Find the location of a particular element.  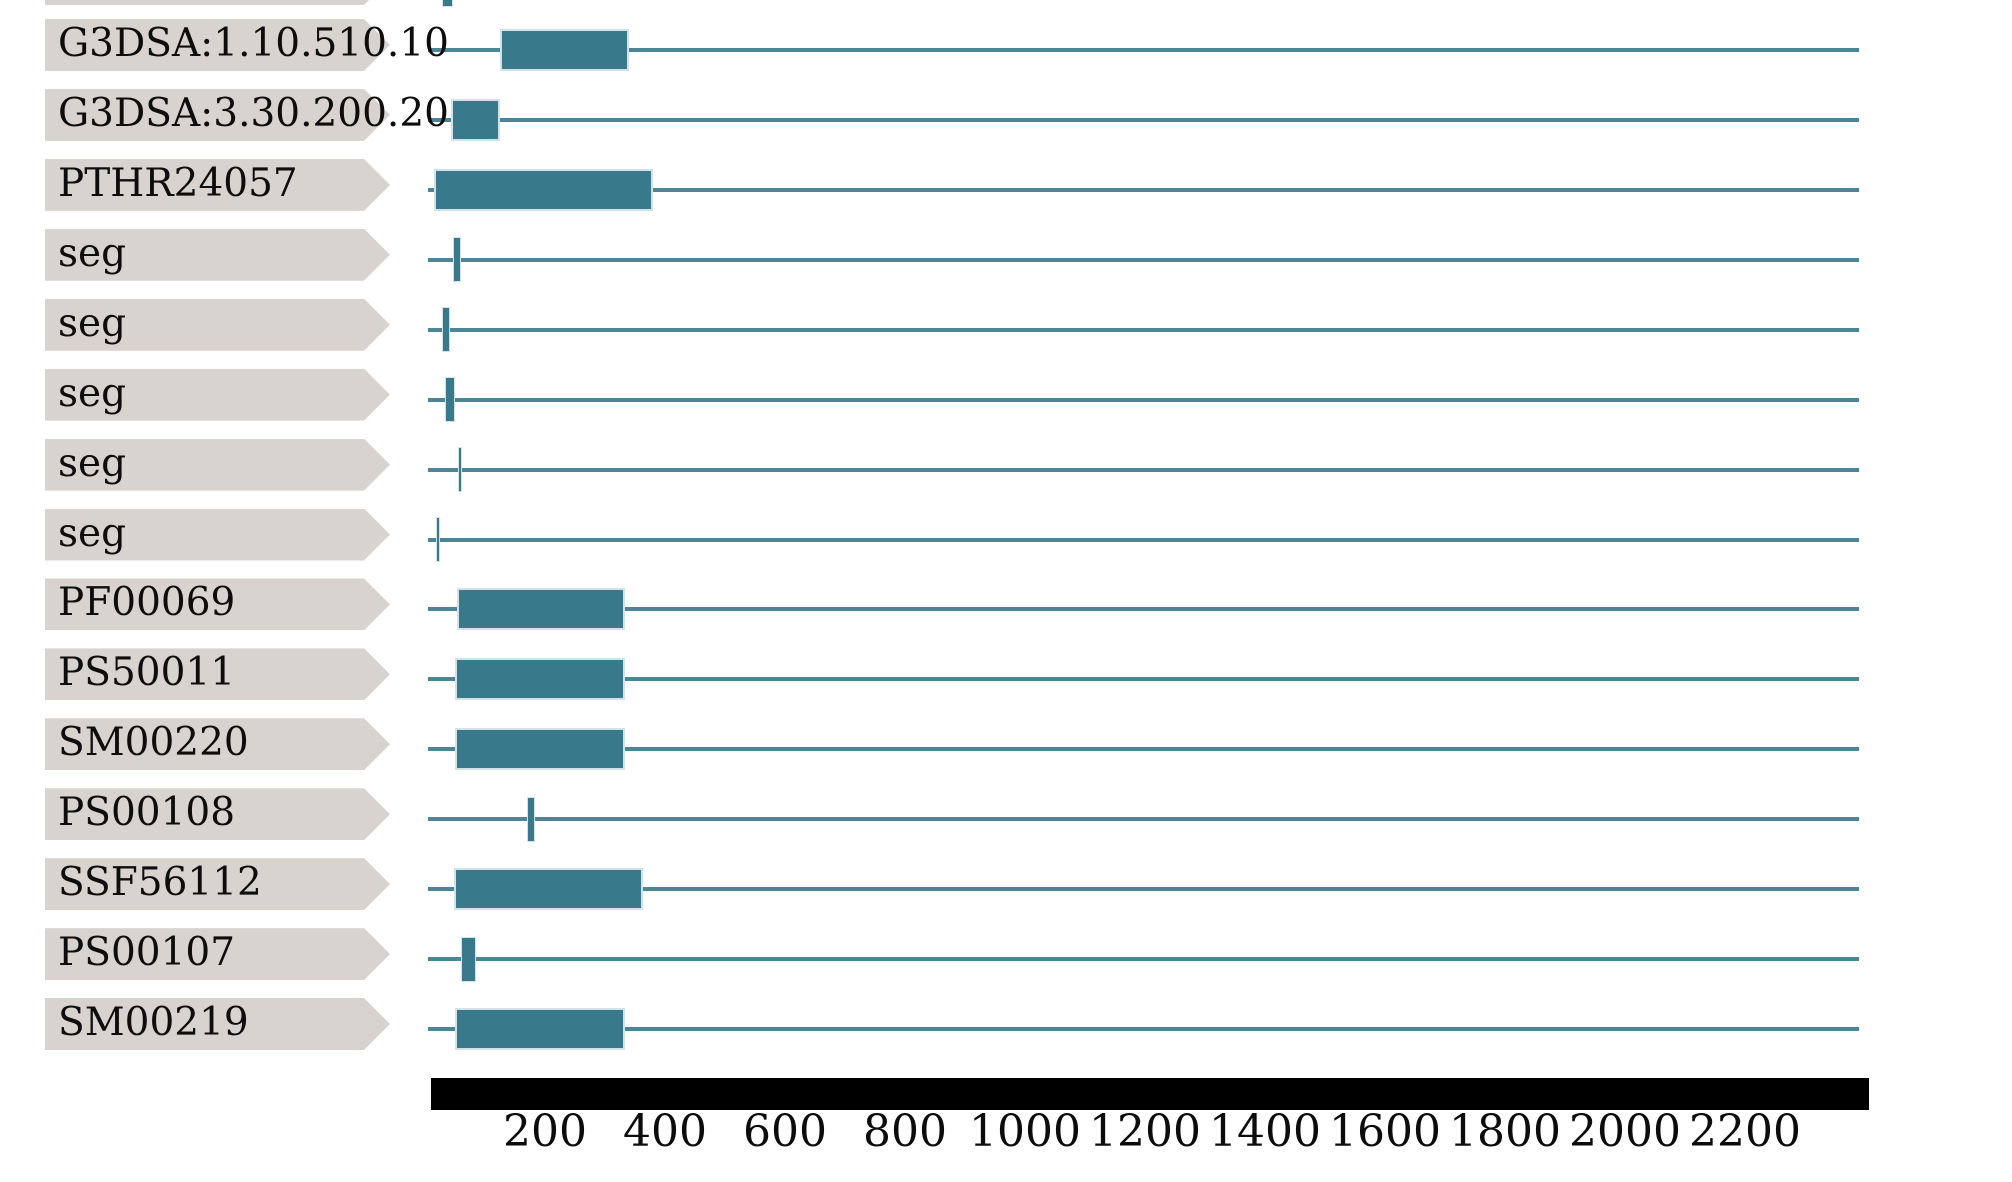

track-label: PS00108 is located at coordinates (147, 813).